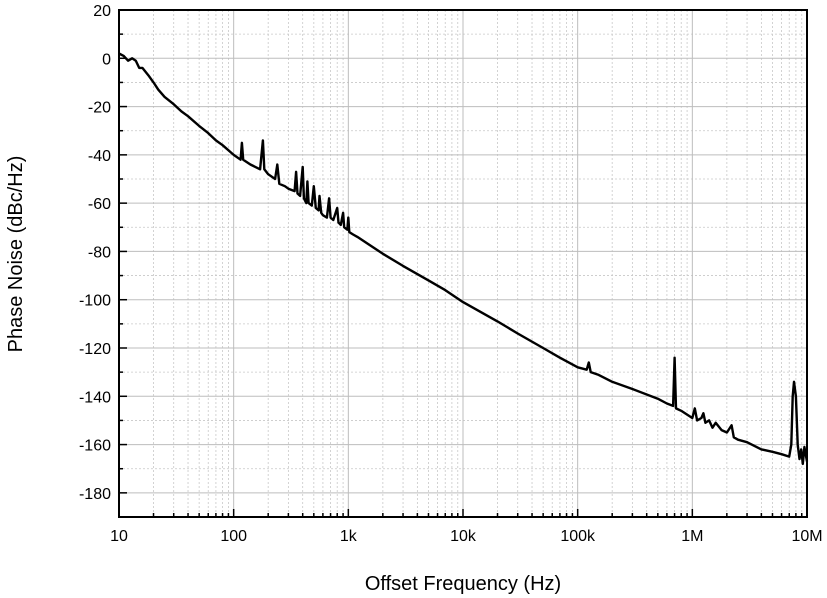  What do you see at coordinates (578, 536) in the screenshot?
I see `x-tick-label: 100k` at bounding box center [578, 536].